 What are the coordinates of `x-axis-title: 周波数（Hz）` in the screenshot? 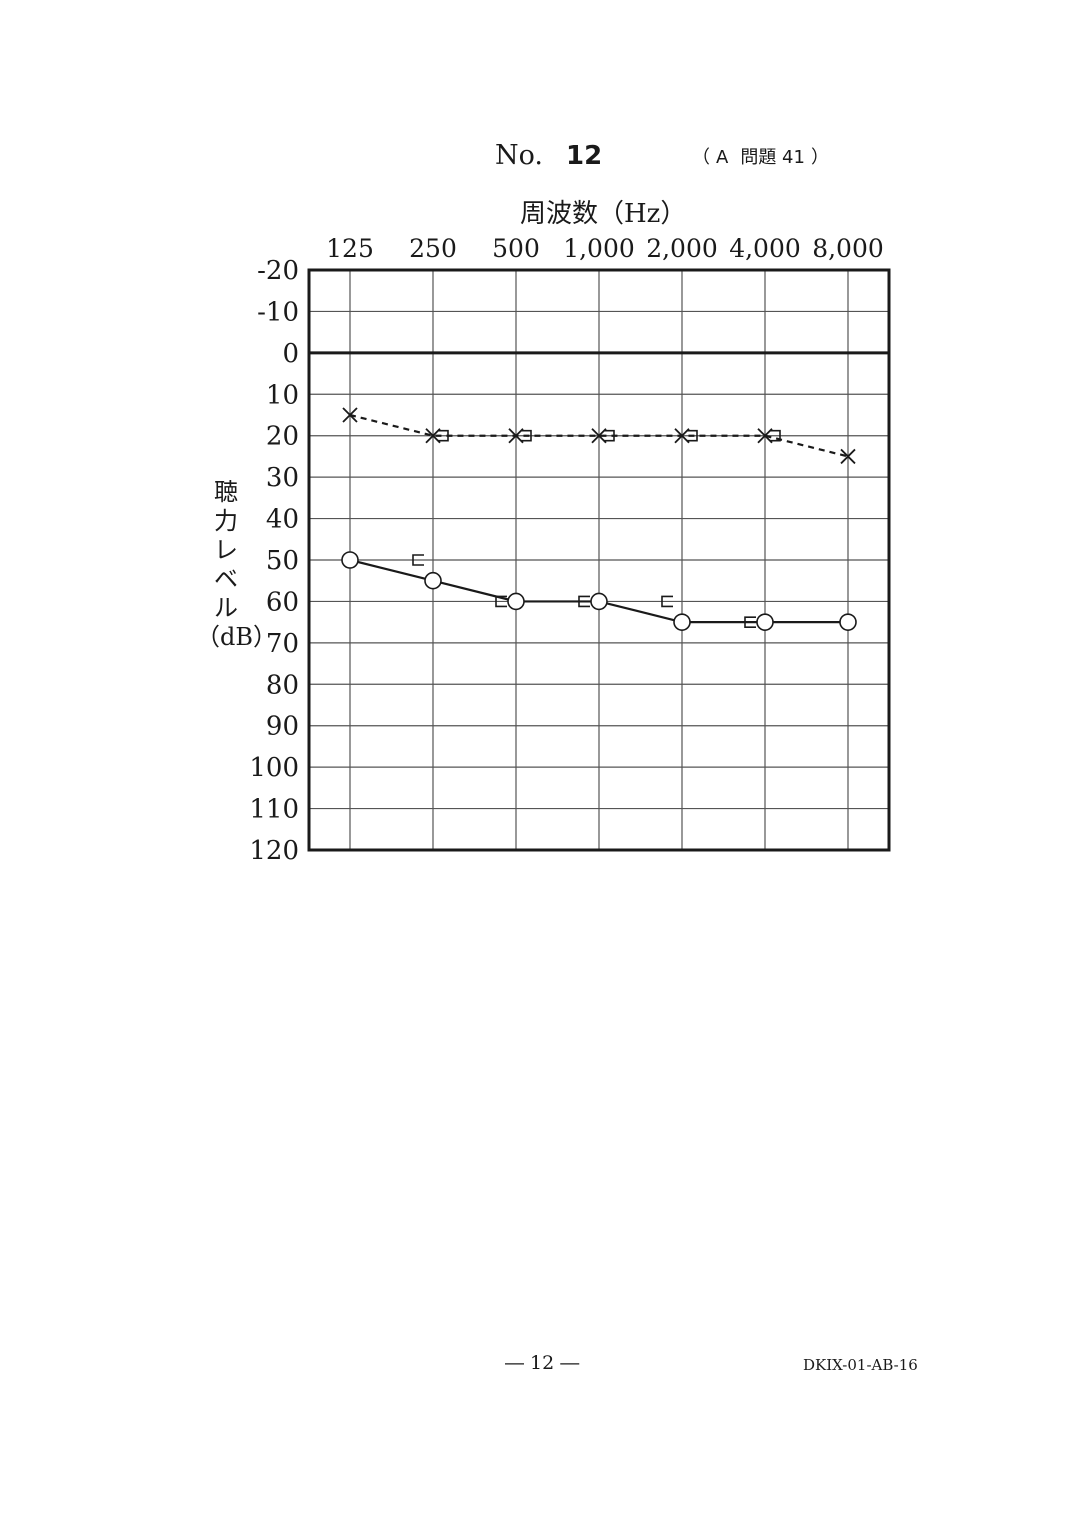 It's located at (603, 214).